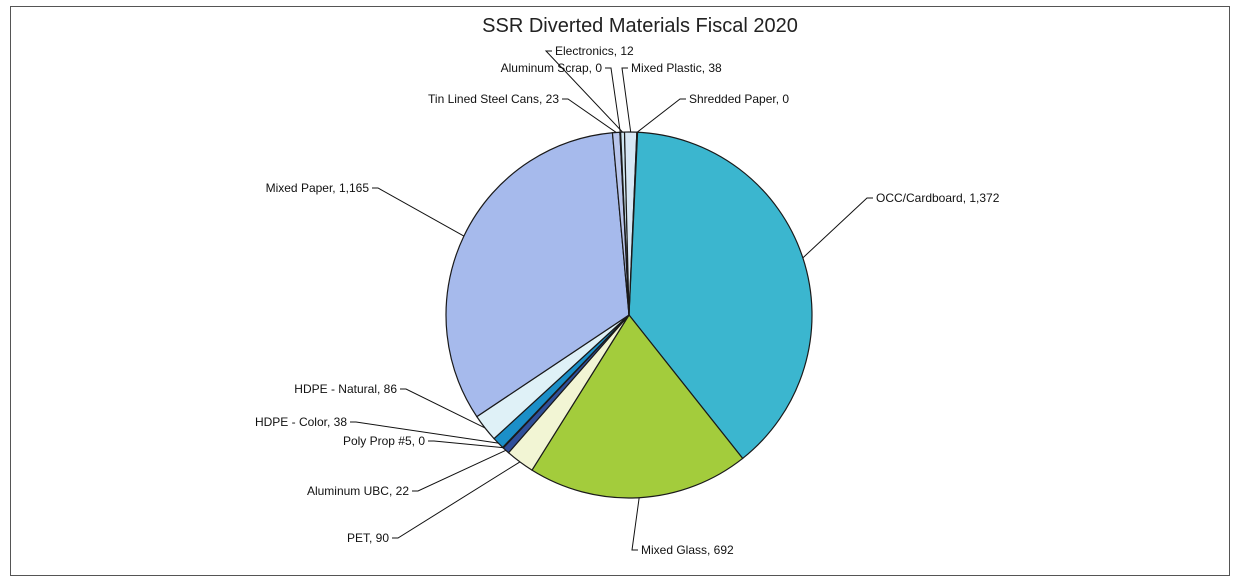 This screenshot has height=577, width=1238. What do you see at coordinates (301, 422) in the screenshot?
I see `slice-label: HDPE - Color, 38` at bounding box center [301, 422].